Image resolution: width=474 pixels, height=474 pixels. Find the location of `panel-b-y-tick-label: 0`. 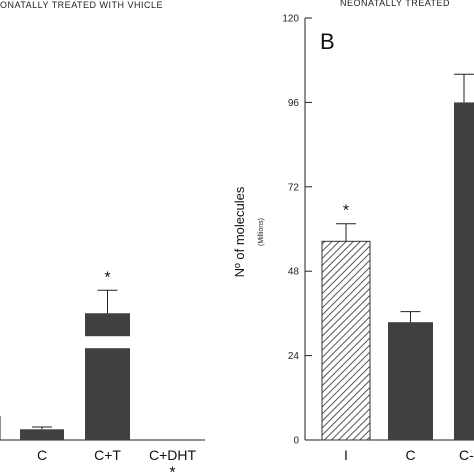

panel-b-y-tick-label: 0 is located at coordinates (296, 441).